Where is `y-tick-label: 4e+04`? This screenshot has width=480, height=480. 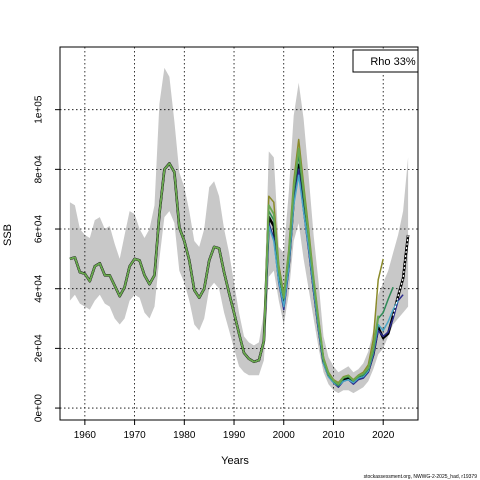 y-tick-label: 4e+04 is located at coordinates (39, 288).